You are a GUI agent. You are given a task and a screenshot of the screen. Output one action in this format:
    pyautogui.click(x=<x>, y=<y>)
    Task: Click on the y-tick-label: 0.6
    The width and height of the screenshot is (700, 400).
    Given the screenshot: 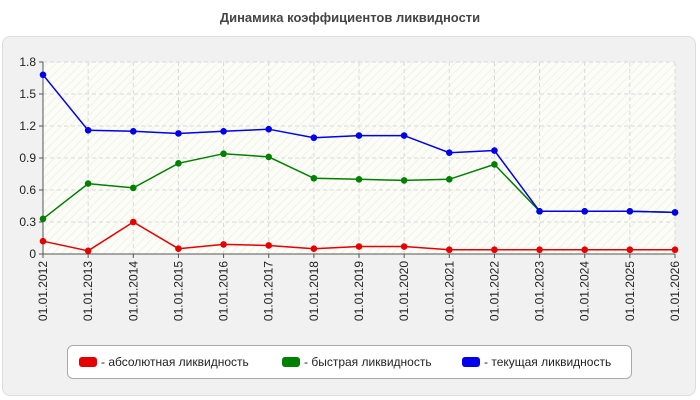 What is the action you would take?
    pyautogui.click(x=27, y=190)
    